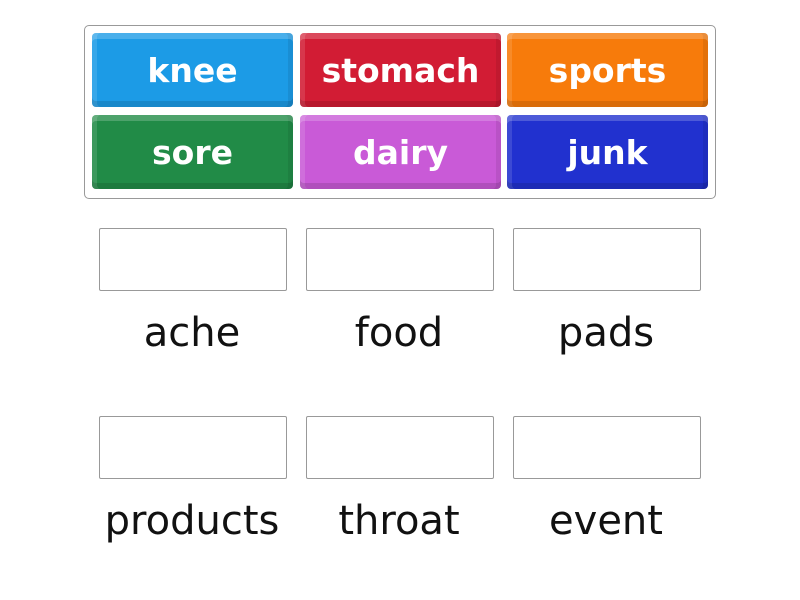 This screenshot has width=800, height=600. I want to click on word-tile-stomach: stomach, so click(400, 70).